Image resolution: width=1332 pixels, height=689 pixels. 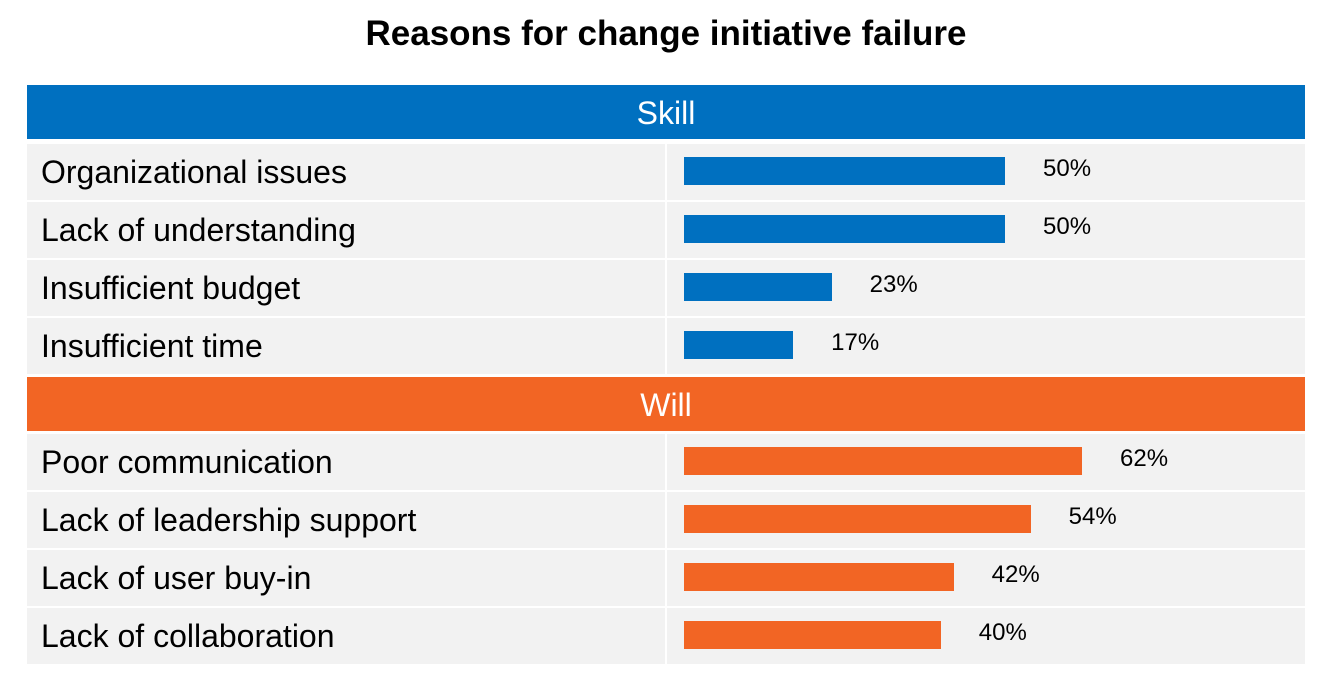 What do you see at coordinates (857, 519) in the screenshot?
I see `bar-lack-of-leadership-support` at bounding box center [857, 519].